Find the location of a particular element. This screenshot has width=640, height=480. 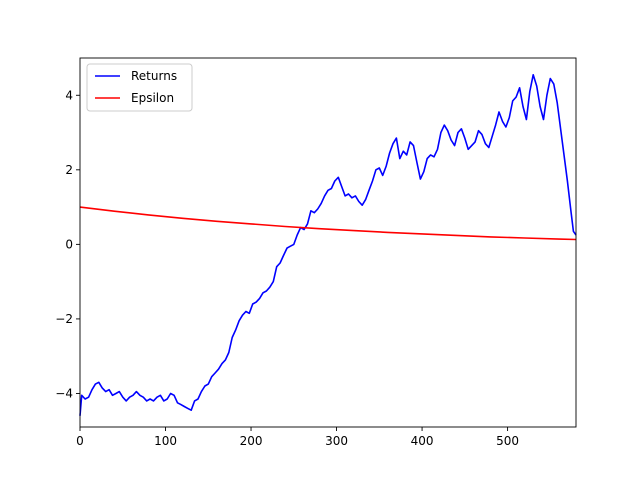

x-tick-label: 400 is located at coordinates (422, 441).